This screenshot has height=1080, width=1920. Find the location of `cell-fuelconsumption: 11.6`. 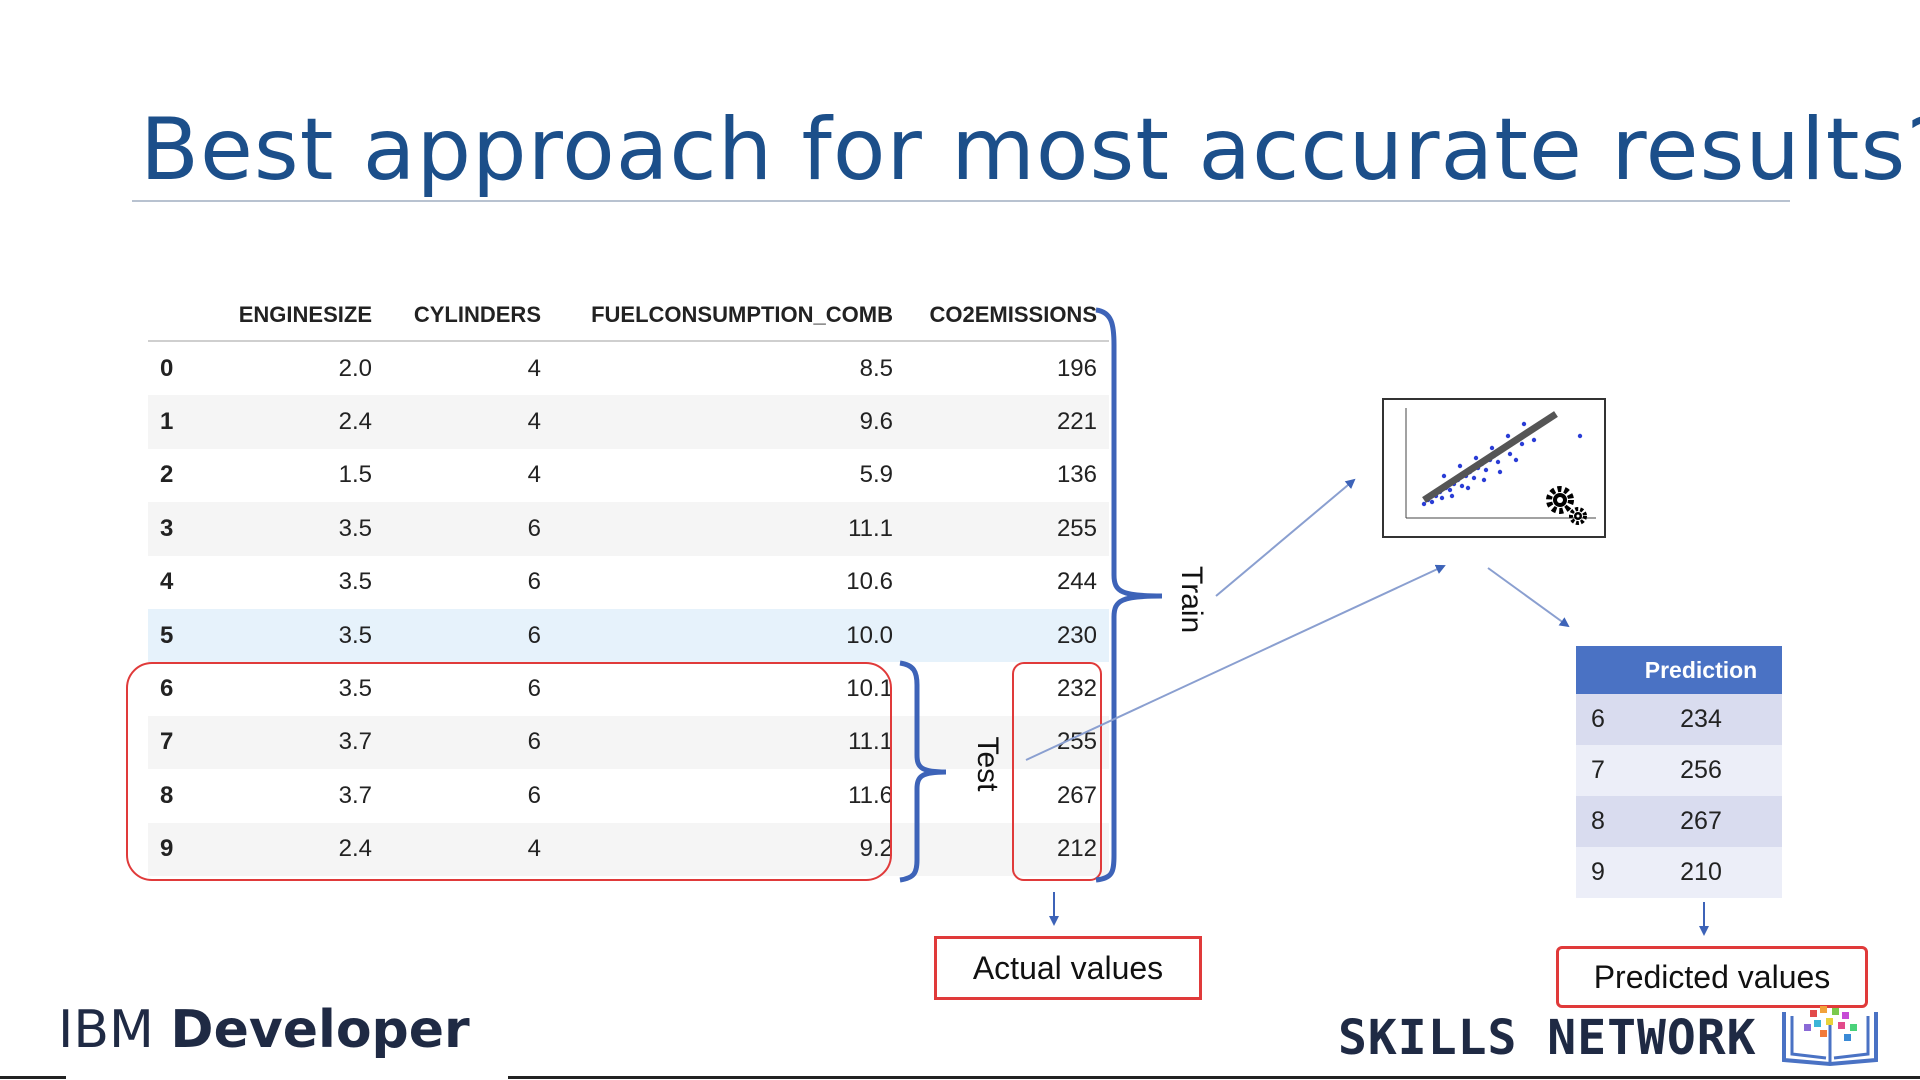

cell-fuelconsumption: 11.6 is located at coordinates (870, 795).